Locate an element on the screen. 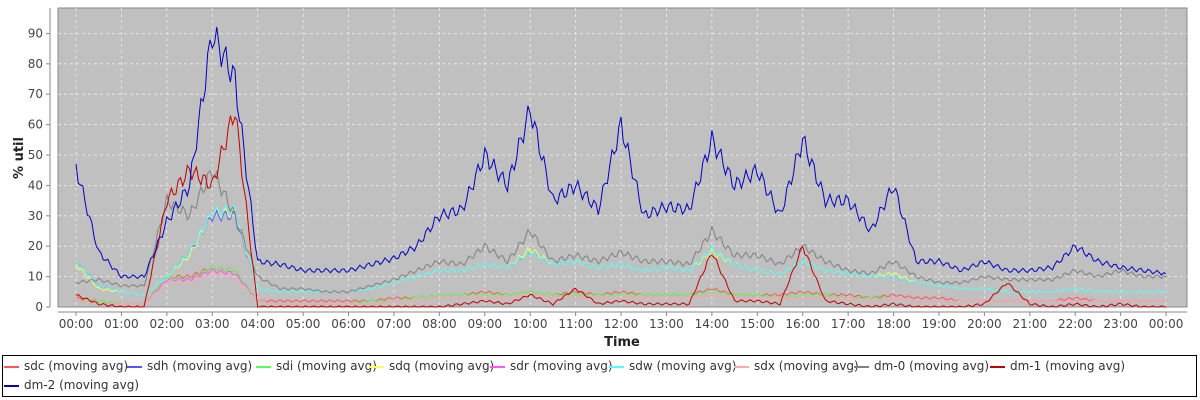 The height and width of the screenshot is (400, 1200). y-tick-label: 70 is located at coordinates (35, 94).